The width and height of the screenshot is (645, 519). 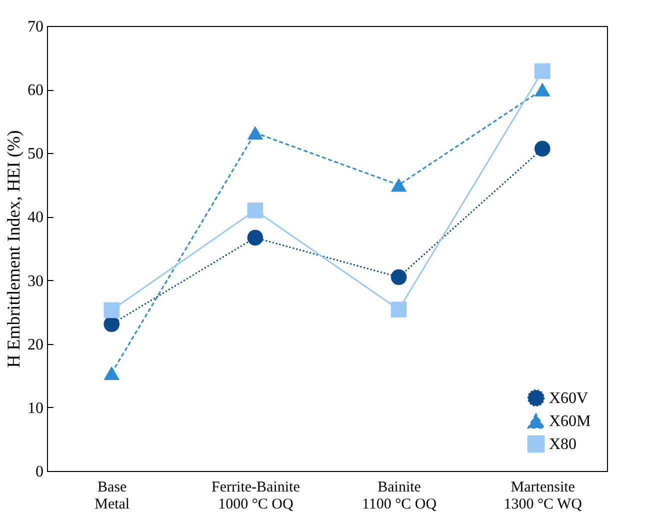 I want to click on x-tick-label: Ferrite-Bainite 1000 °C OQ, so click(x=256, y=496).